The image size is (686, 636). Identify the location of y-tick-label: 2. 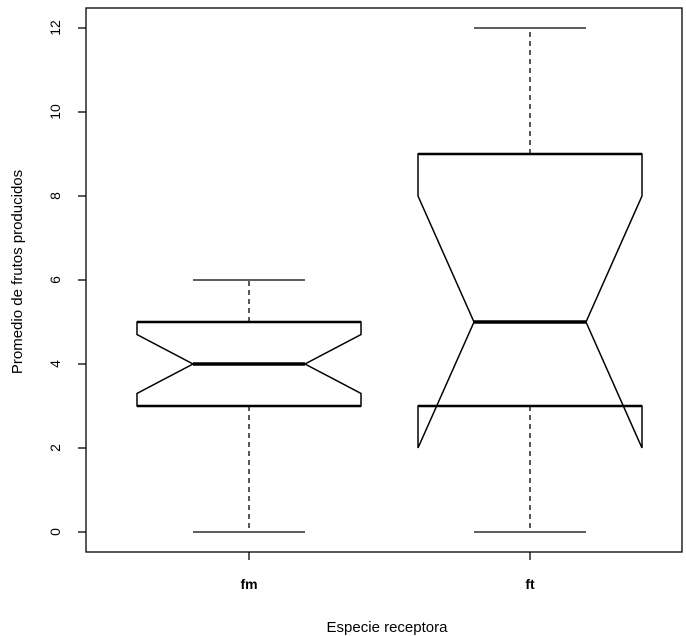
(55, 448).